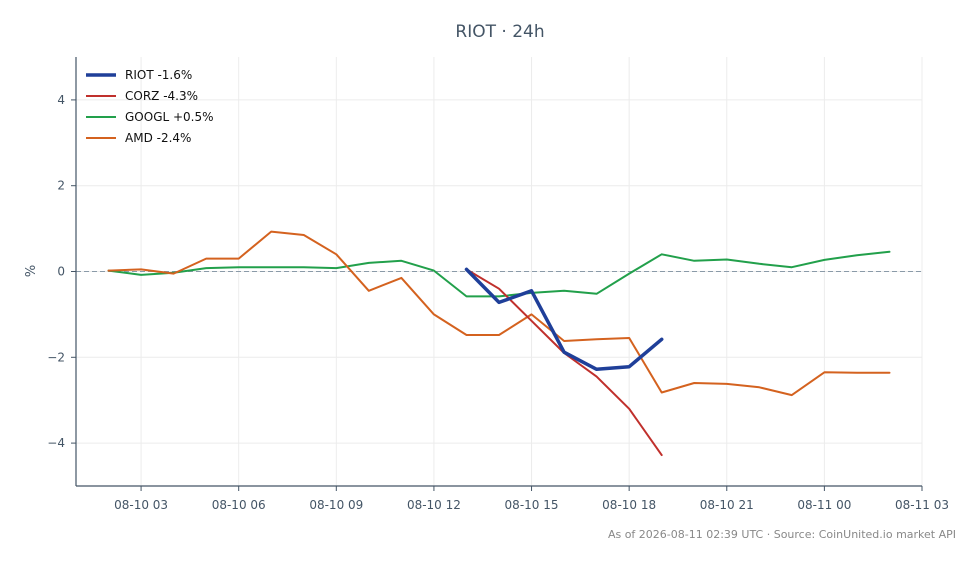 This screenshot has height=564, width=980. What do you see at coordinates (239, 505) in the screenshot?
I see `x-tick-label: 08-10 06` at bounding box center [239, 505].